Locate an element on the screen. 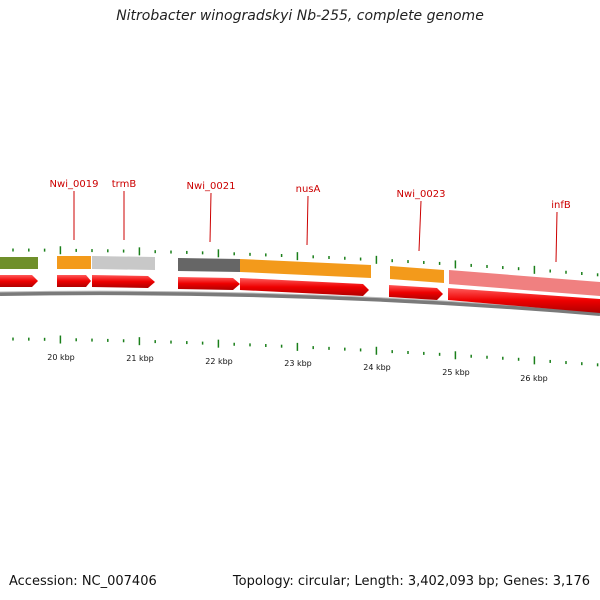  kbp-label: 24 kbp is located at coordinates (377, 367).